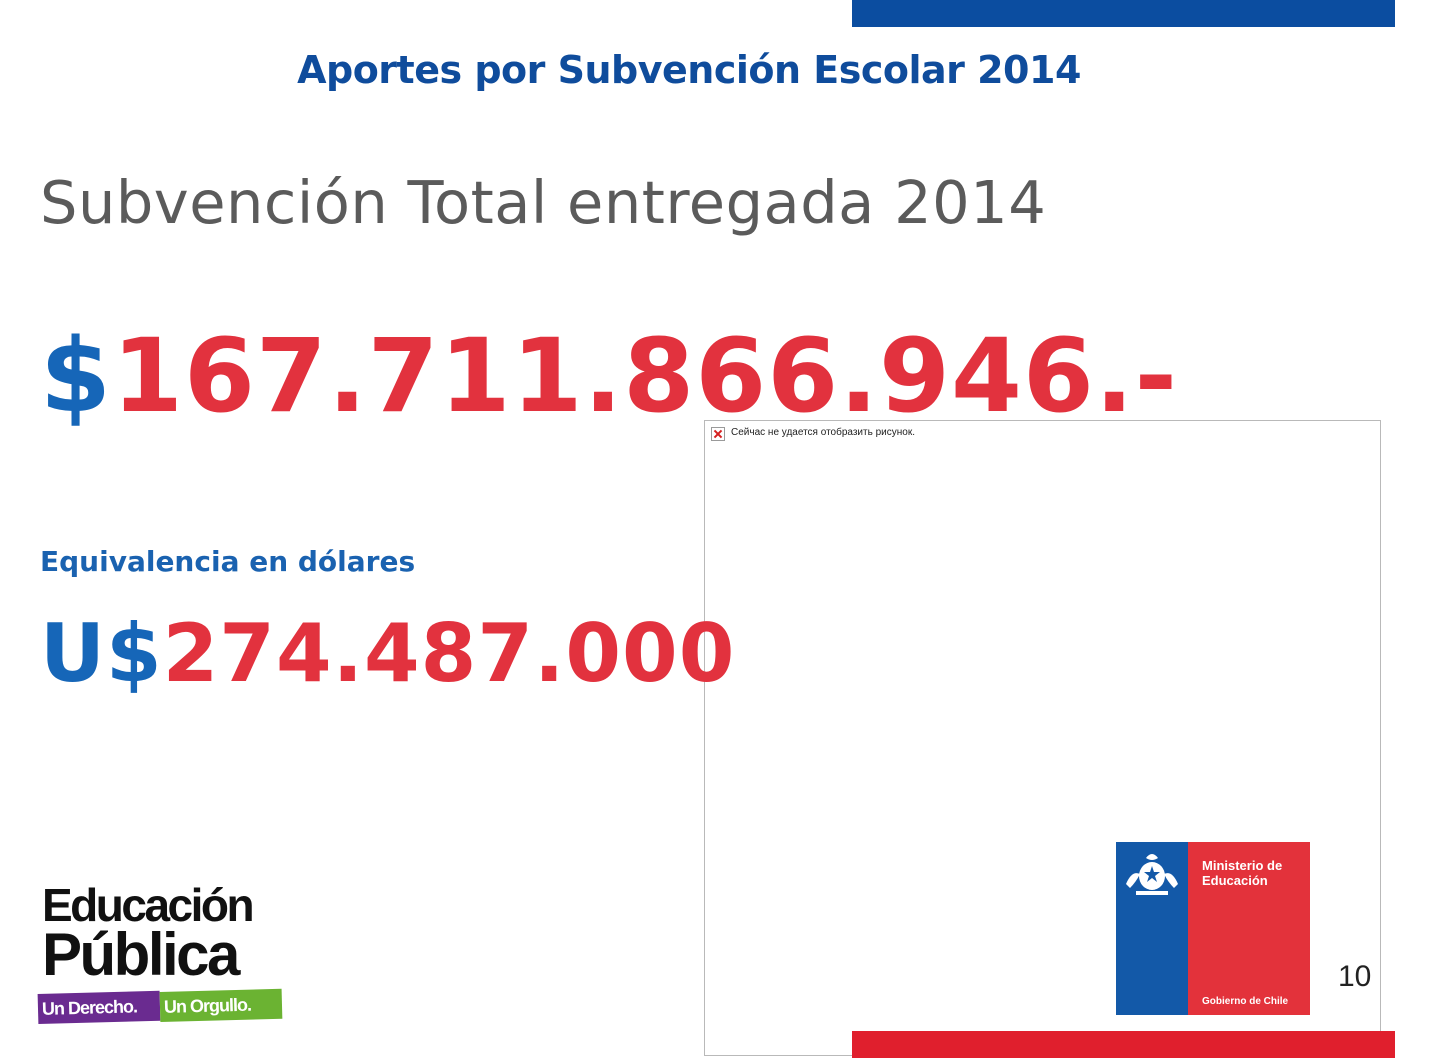  Describe the element at coordinates (1245, 1001) in the screenshot. I see `mineduc-footer: Gobierno de Chile` at that location.